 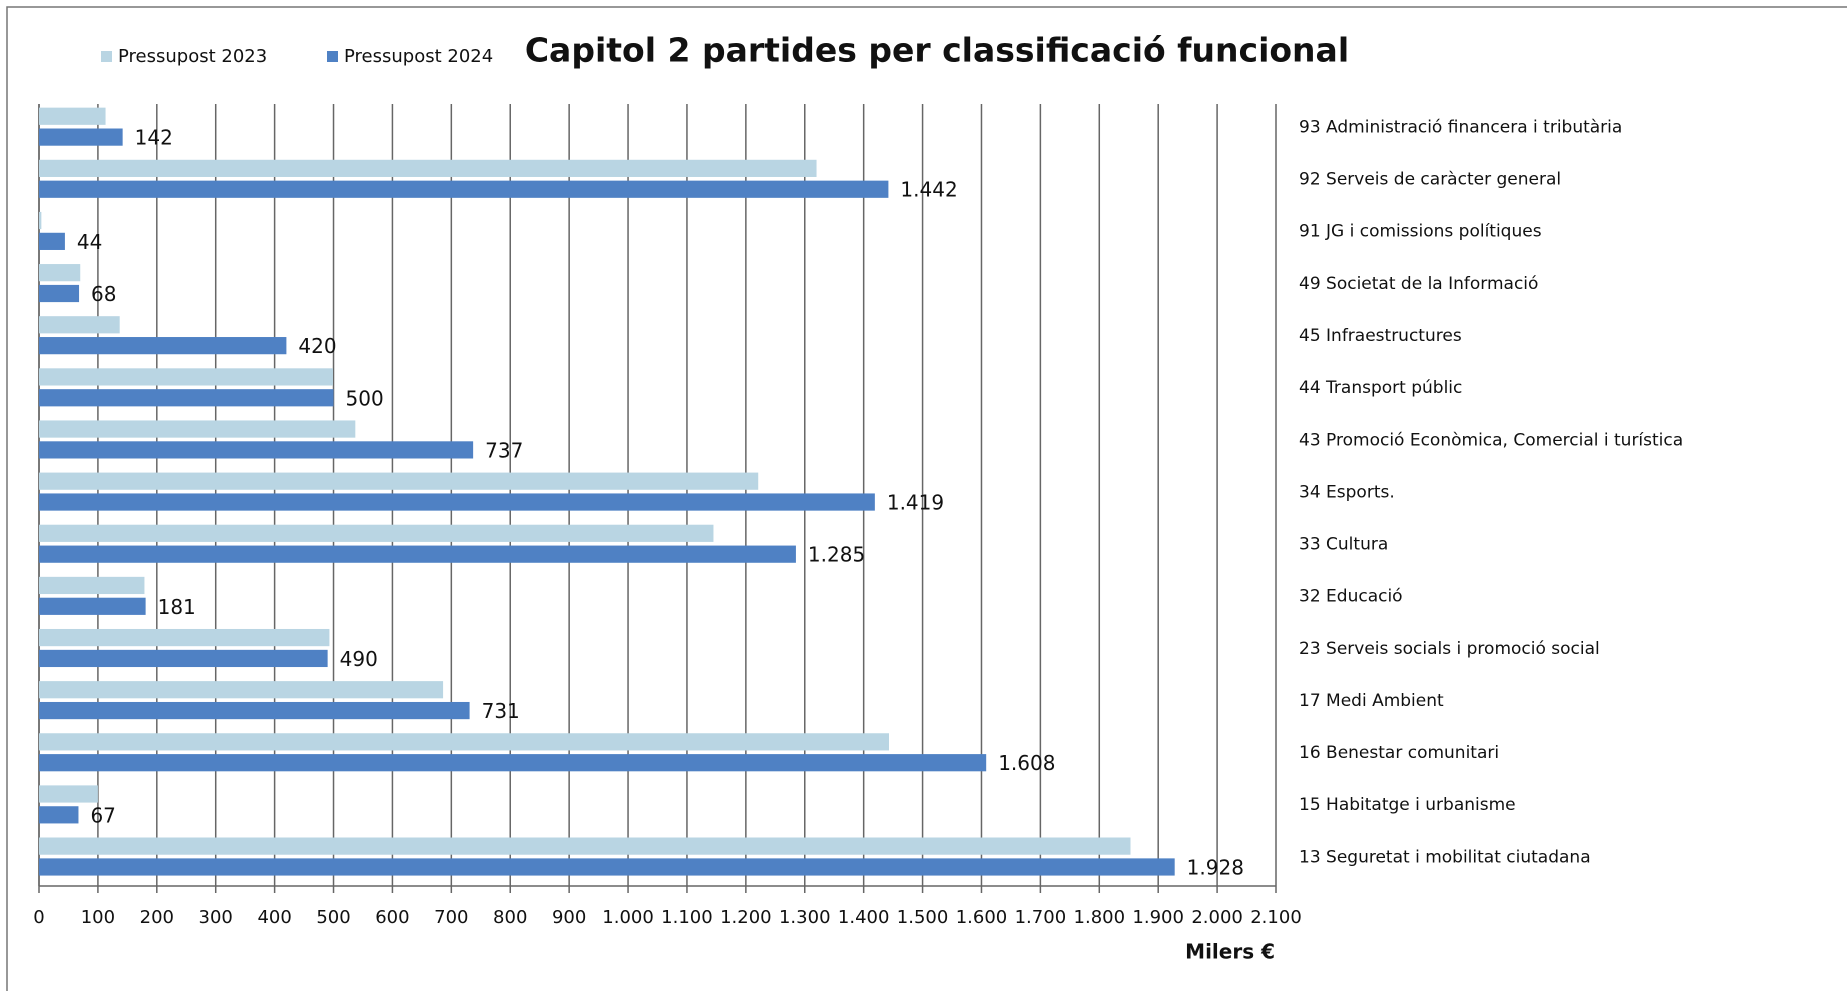 What do you see at coordinates (1399, 753) in the screenshot?
I see `category-label: 16 Benestar comunitari` at bounding box center [1399, 753].